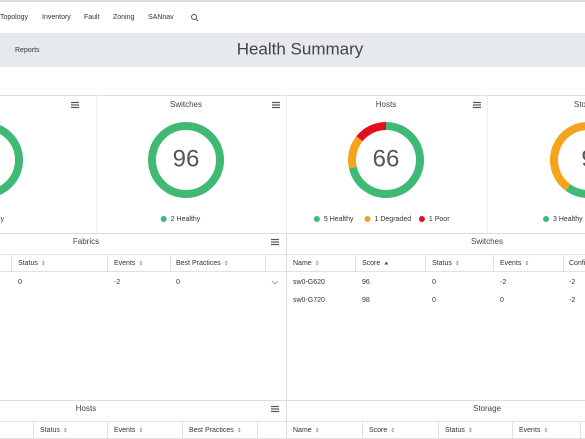 Image resolution: width=585 pixels, height=439 pixels. What do you see at coordinates (11, 160) in the screenshot?
I see `donut-ring` at bounding box center [11, 160].